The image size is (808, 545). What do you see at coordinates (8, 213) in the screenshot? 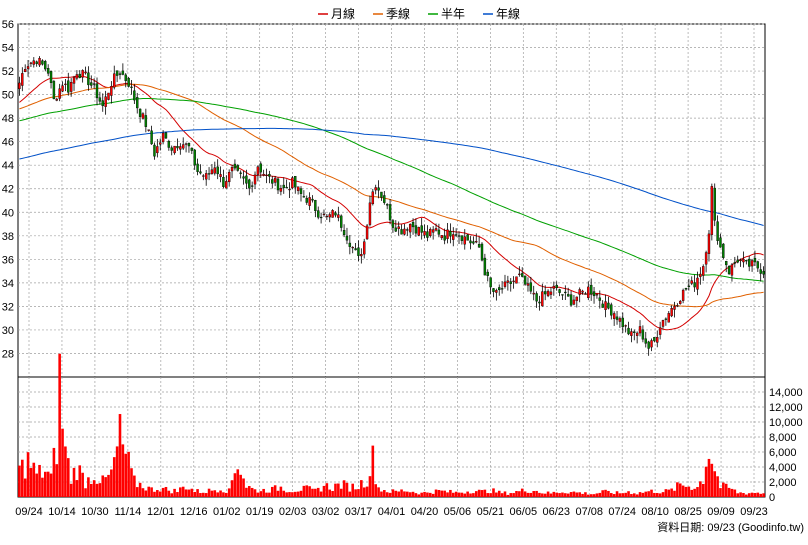
I see `price-tick-label: 40` at bounding box center [8, 213].